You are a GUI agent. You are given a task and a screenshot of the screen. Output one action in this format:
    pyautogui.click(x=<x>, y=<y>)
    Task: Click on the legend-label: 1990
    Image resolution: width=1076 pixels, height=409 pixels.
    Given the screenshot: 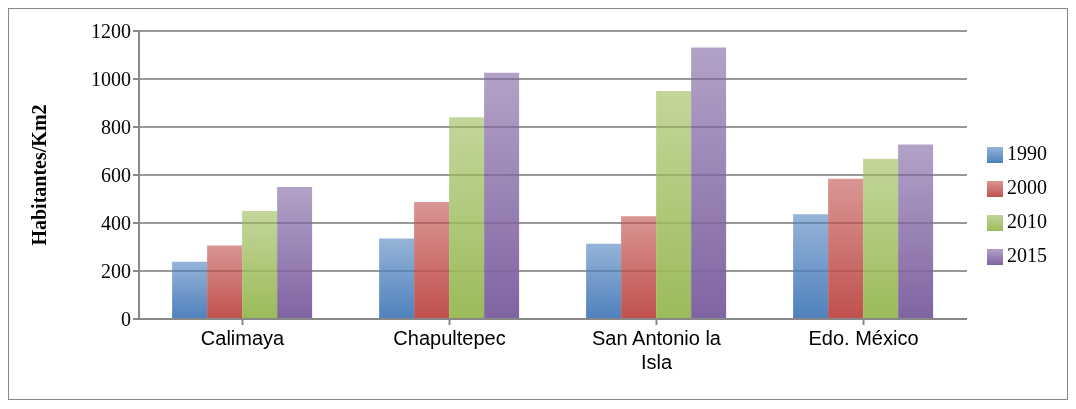 What is the action you would take?
    pyautogui.click(x=1027, y=153)
    